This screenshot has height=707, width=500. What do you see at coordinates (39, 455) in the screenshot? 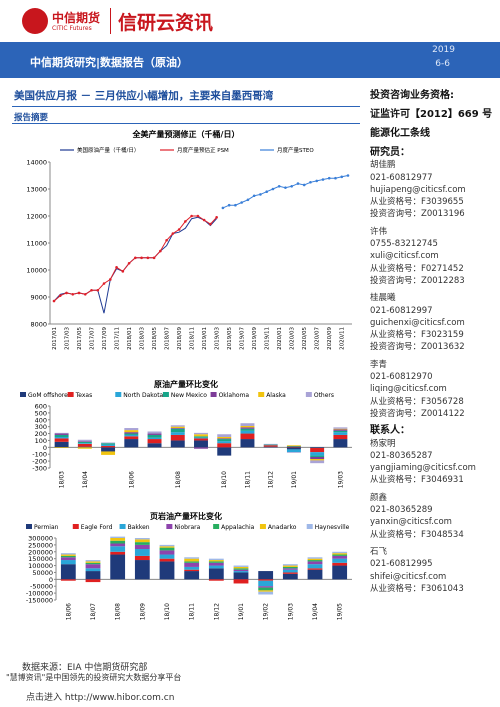
I see `y-tick-label: -100` at bounding box center [39, 455].